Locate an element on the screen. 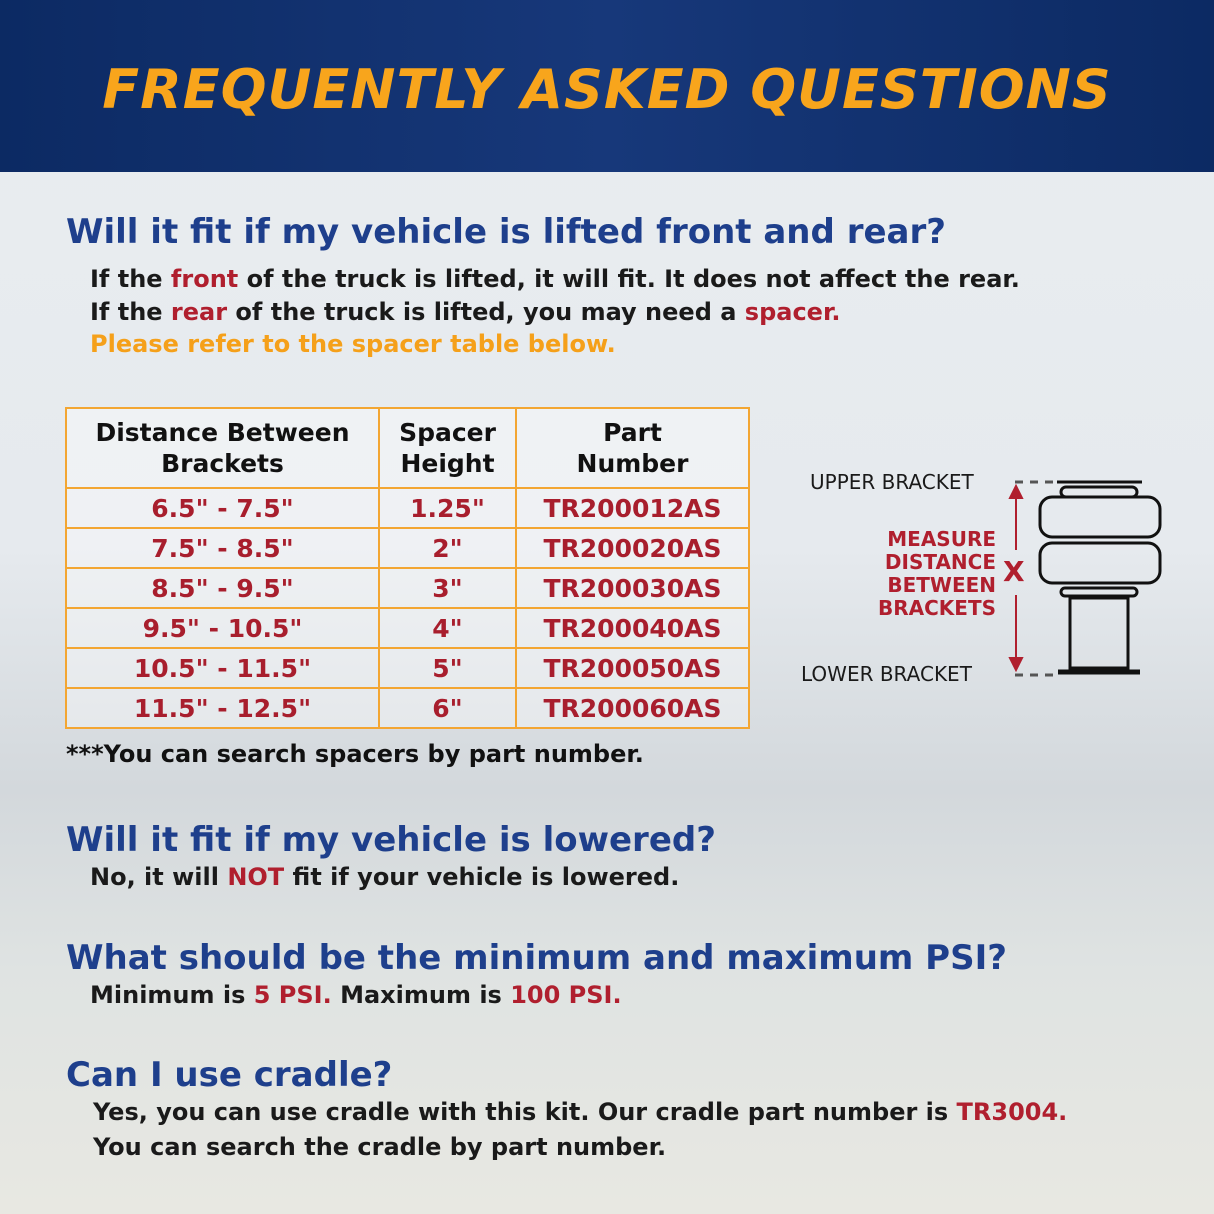 The image size is (1214, 1214). highlight: 100 PSI. is located at coordinates (566, 995).